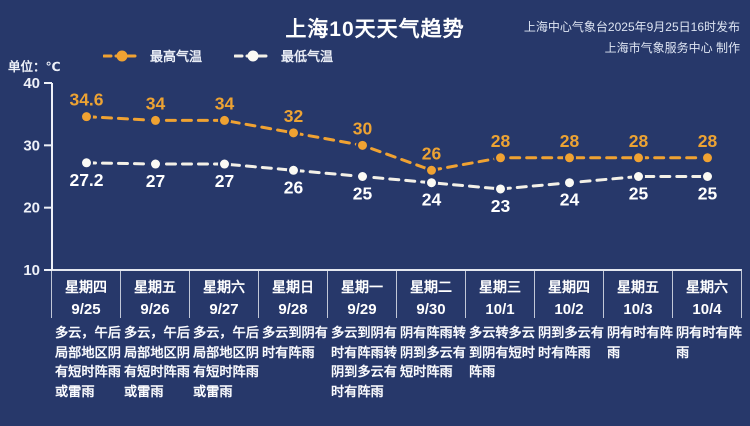  I want to click on forecast-cell: 多云到阴有时有阵雨转阴到多云有时有阵雨, so click(362, 362).